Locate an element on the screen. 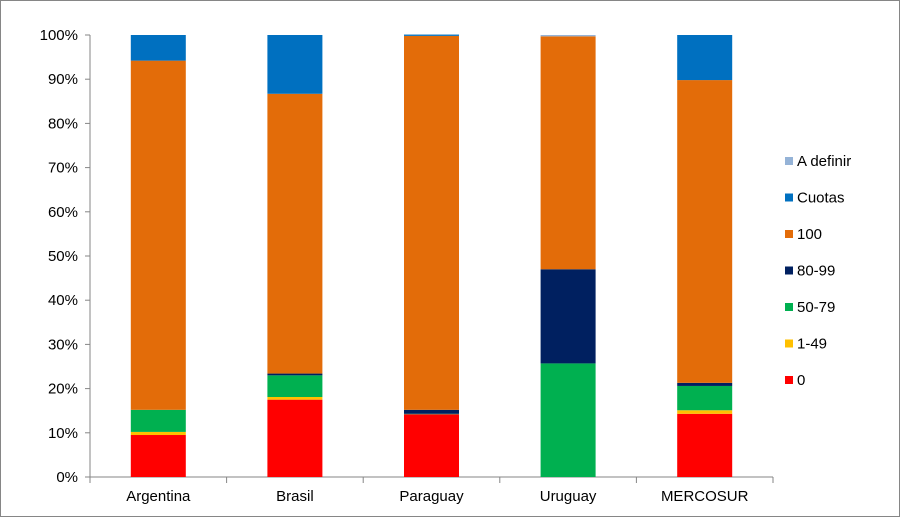 The height and width of the screenshot is (519, 902). y-tick-label: 0% is located at coordinates (67, 477).